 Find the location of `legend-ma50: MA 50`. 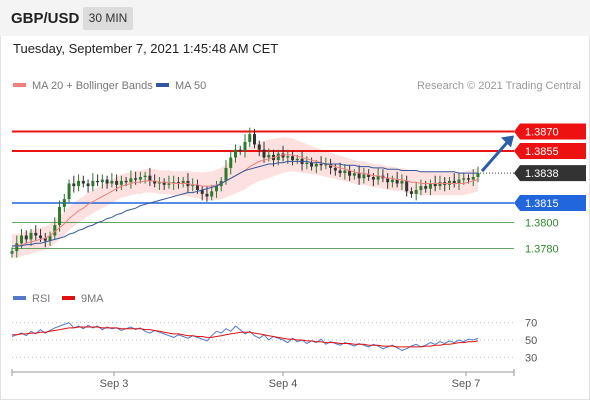

legend-ma50: MA 50 is located at coordinates (181, 86).